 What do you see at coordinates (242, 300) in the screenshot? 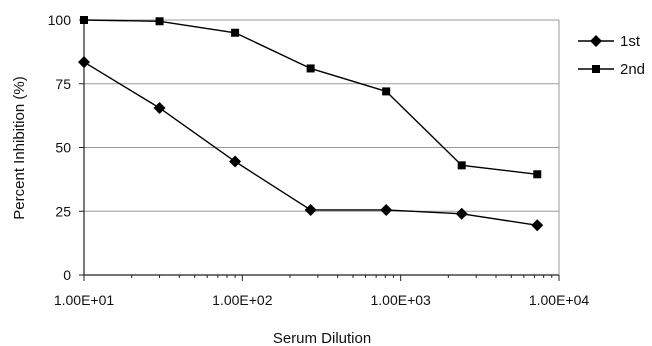
I see `x-tick-label: 1.00E+02` at bounding box center [242, 300].